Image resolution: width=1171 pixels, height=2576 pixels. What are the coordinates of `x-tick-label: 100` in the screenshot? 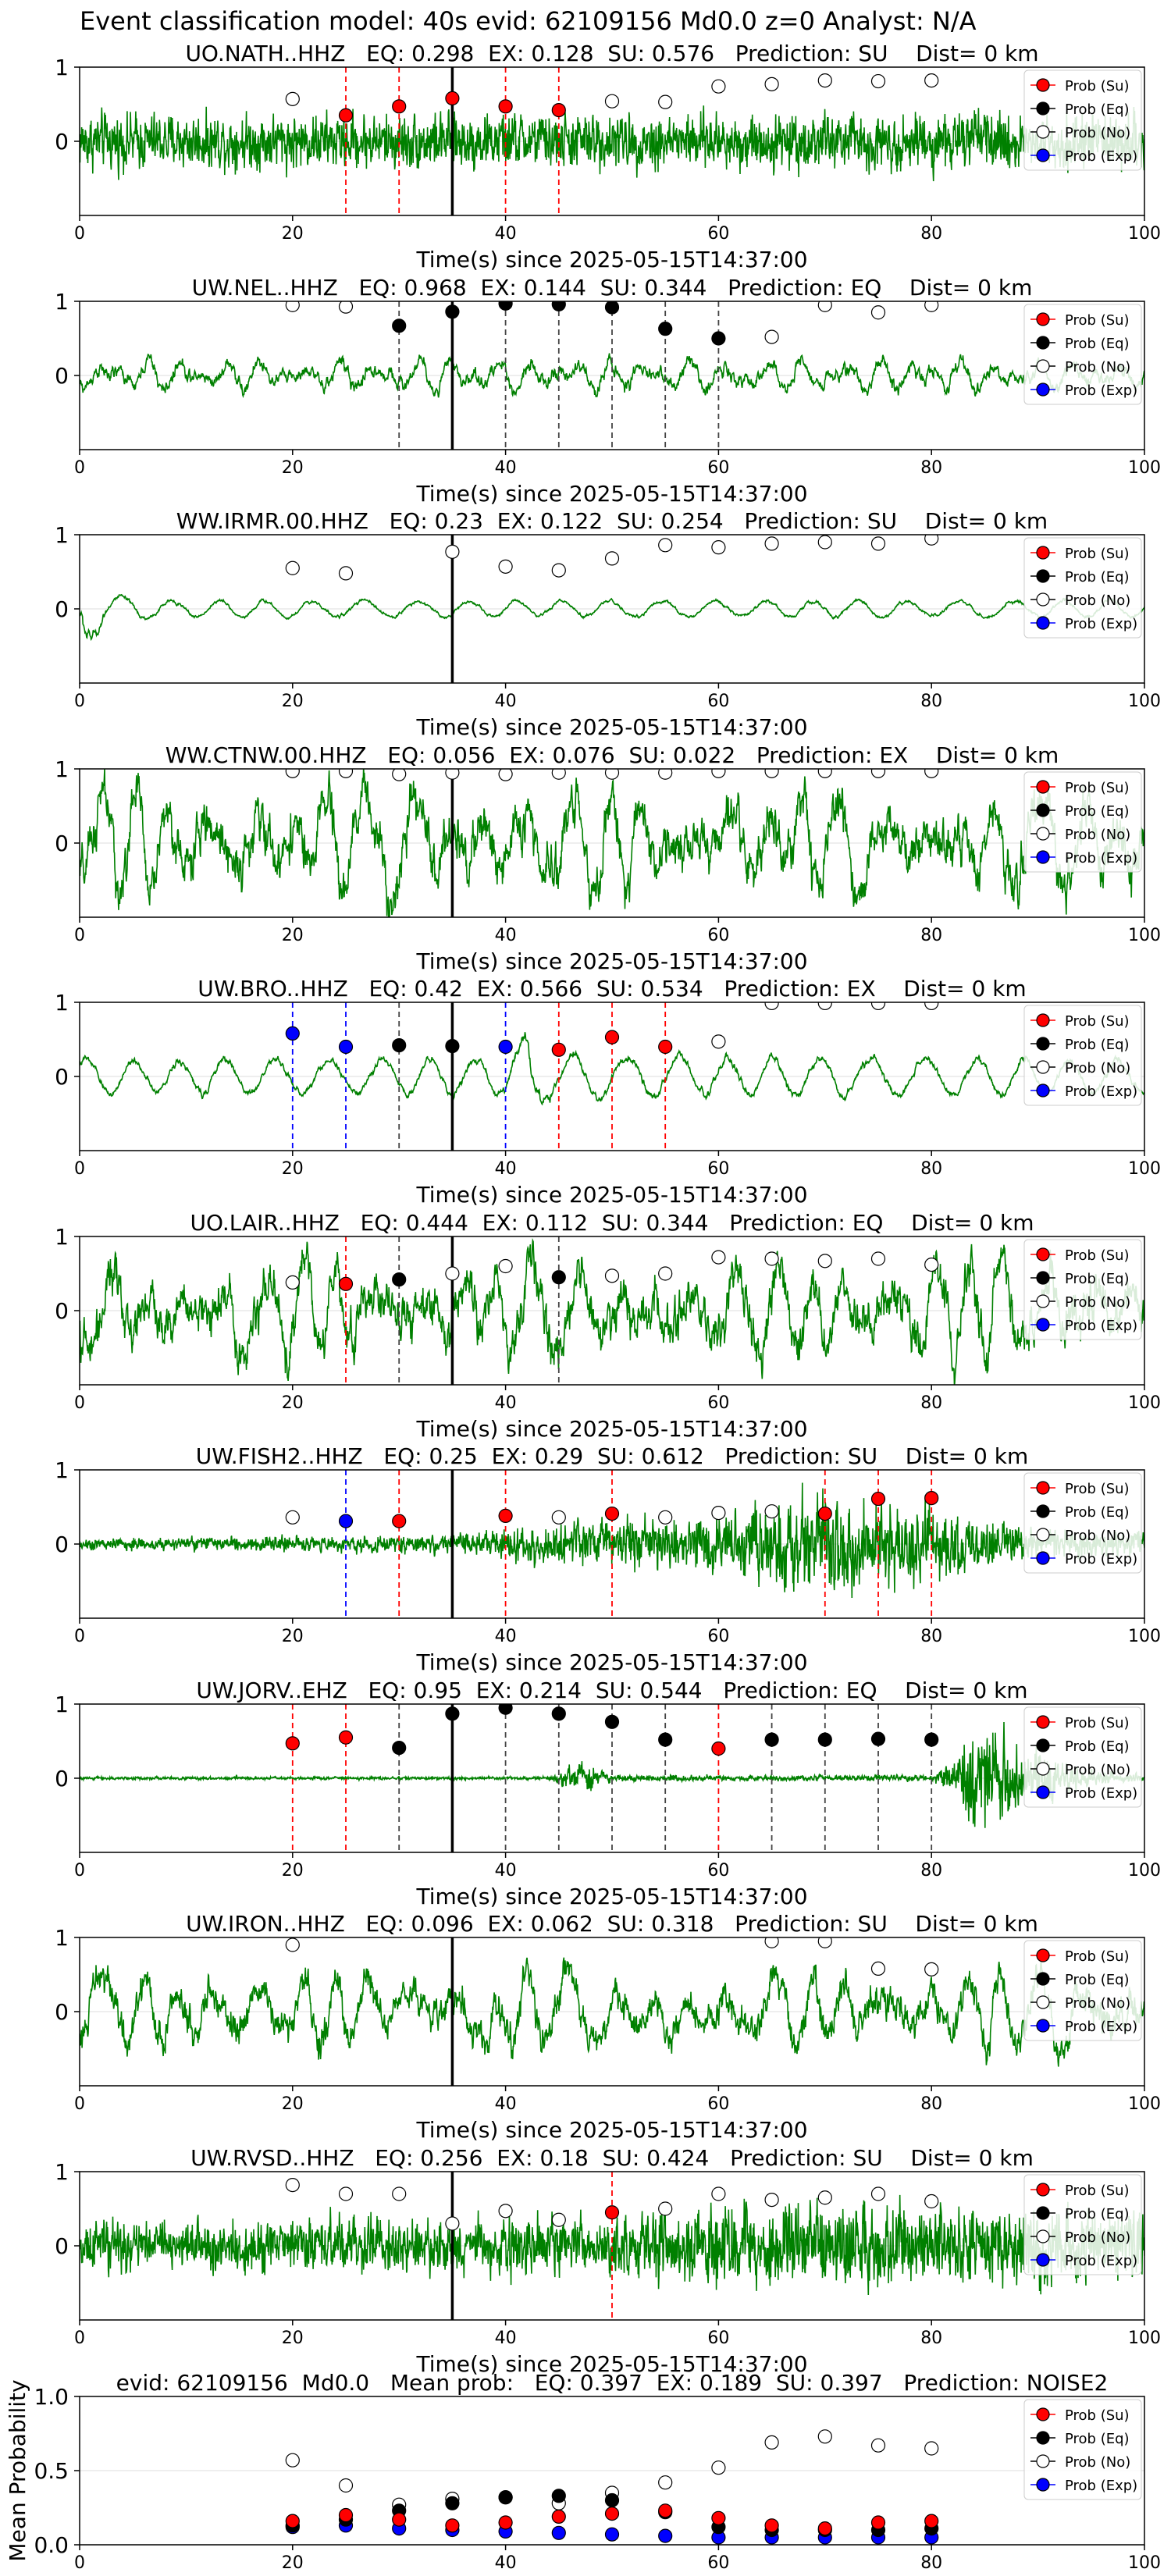 It's located at (1144, 701).